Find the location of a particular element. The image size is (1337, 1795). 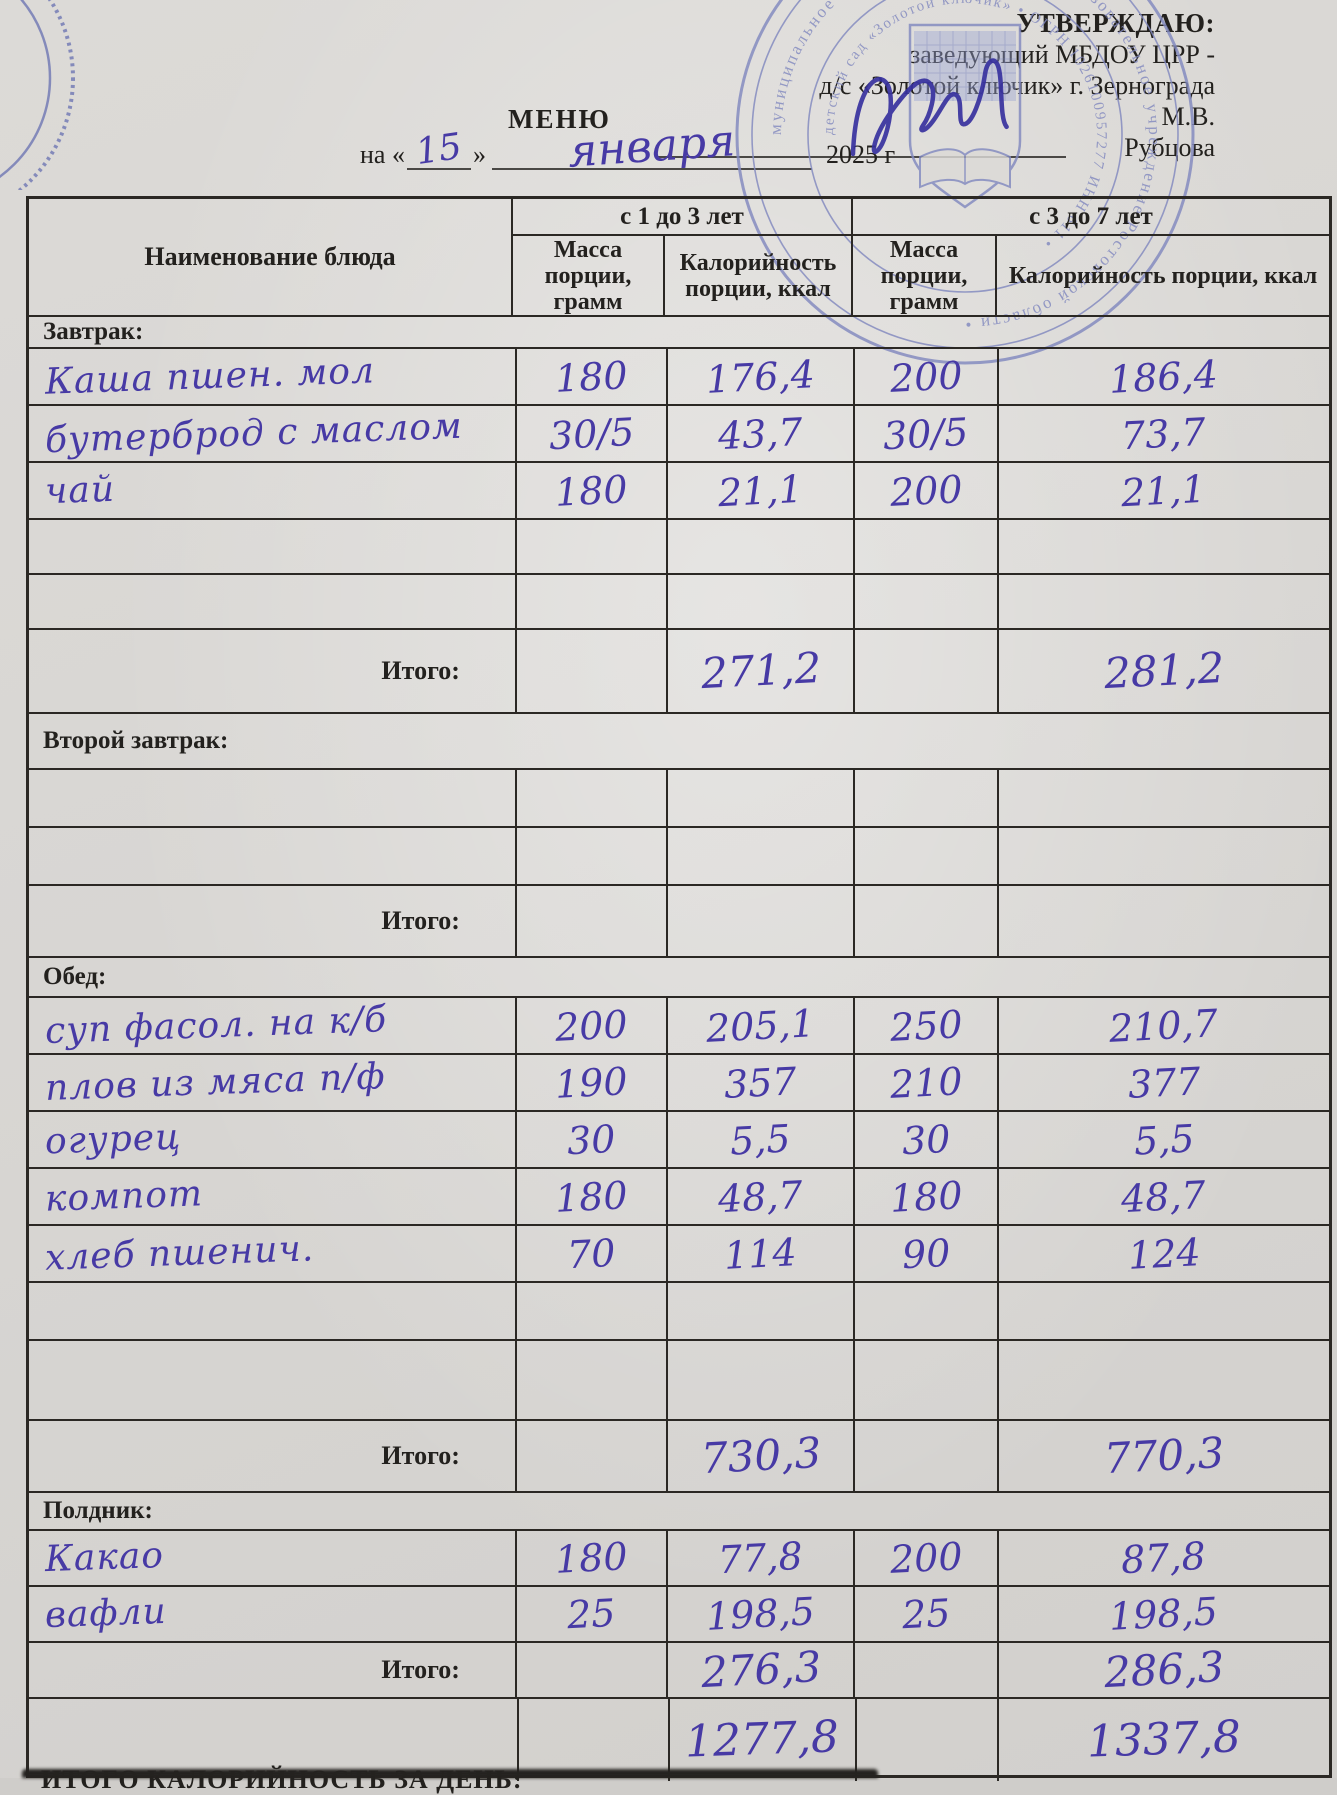

day-total-cal-1-3-cell: 1277,8 is located at coordinates (763, 1740).